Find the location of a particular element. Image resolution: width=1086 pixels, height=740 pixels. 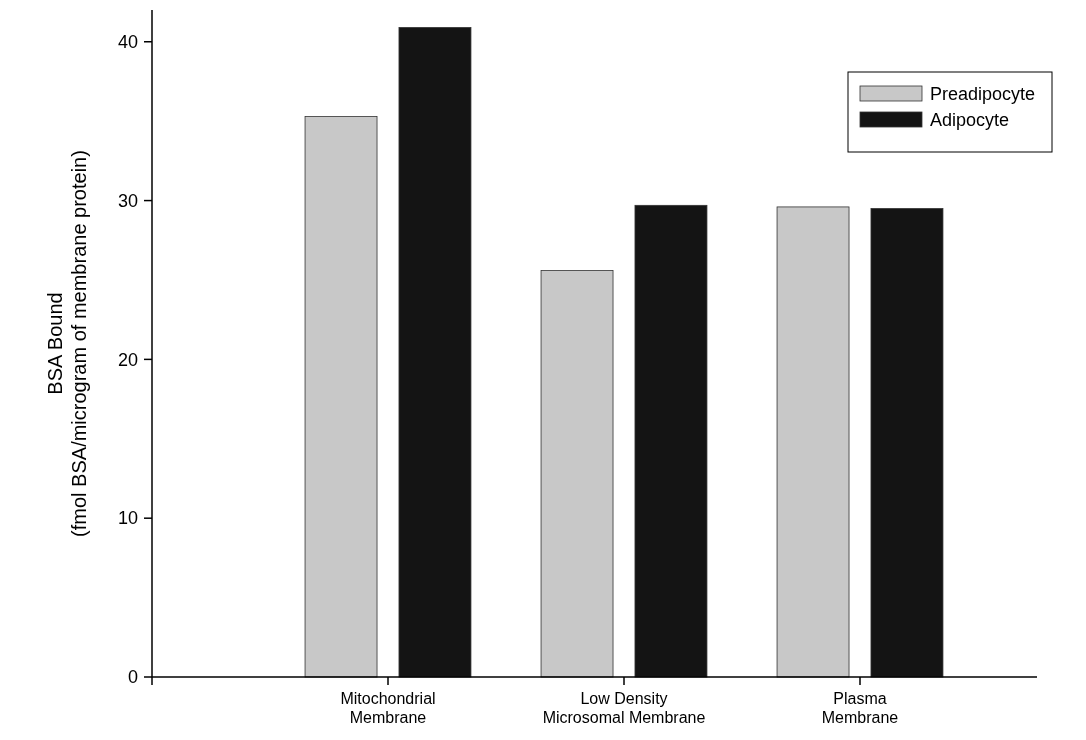

y-tick-label: 40 is located at coordinates (127, 42).